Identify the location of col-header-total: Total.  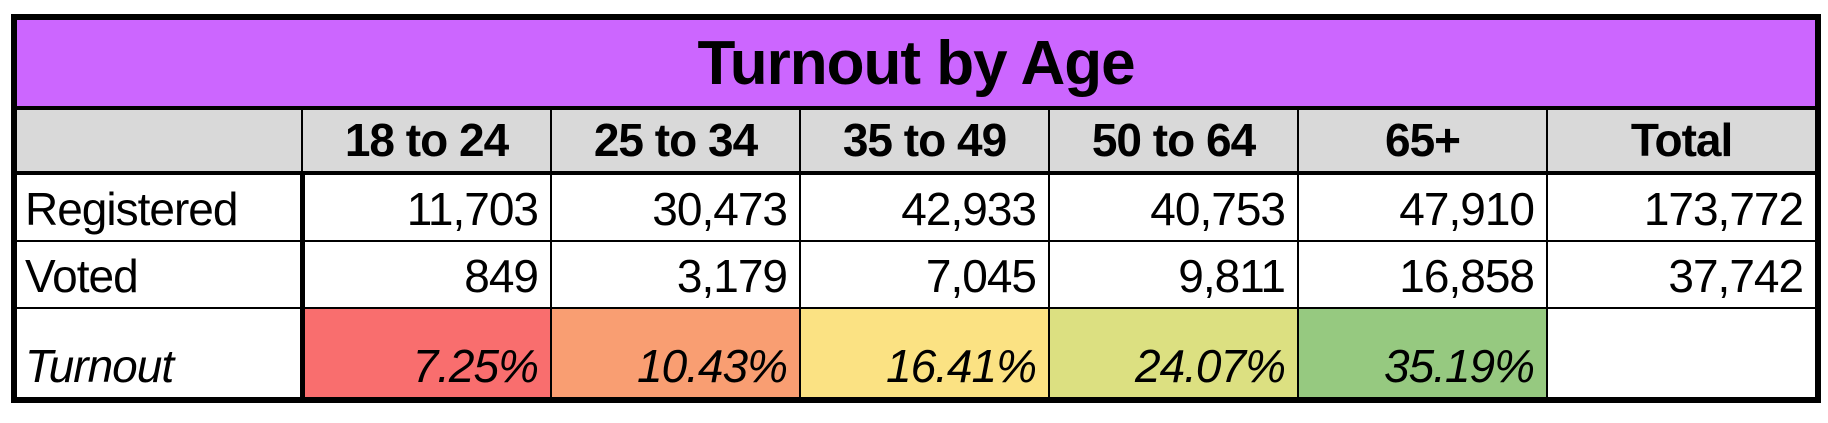
(1682, 141).